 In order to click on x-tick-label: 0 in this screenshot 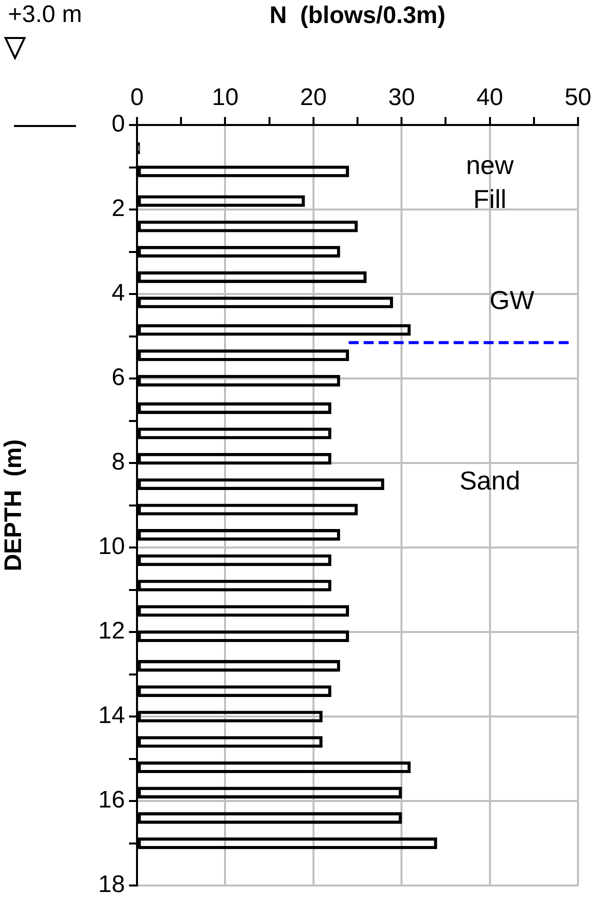, I will do `click(137, 98)`.